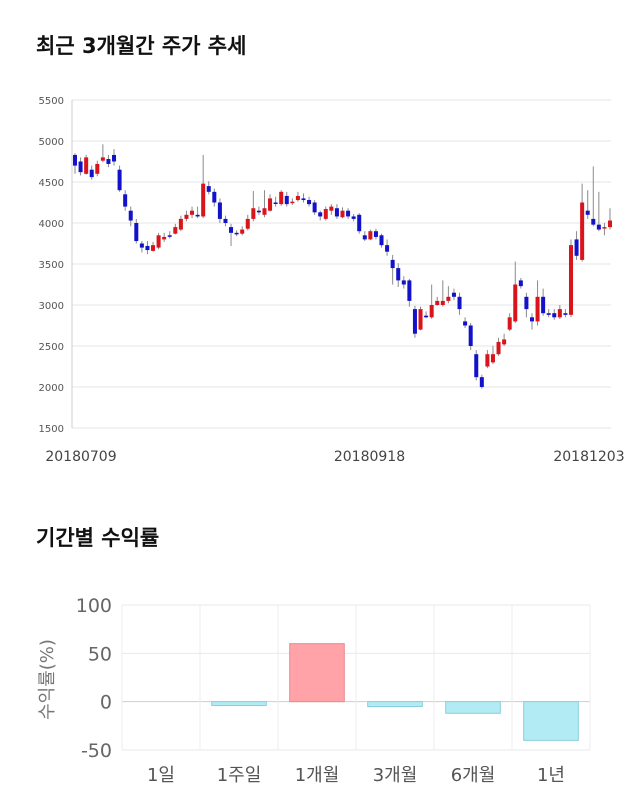  What do you see at coordinates (141, 46) in the screenshot?
I see `stock-trend-title: 최근 3개월간 주가 추세` at bounding box center [141, 46].